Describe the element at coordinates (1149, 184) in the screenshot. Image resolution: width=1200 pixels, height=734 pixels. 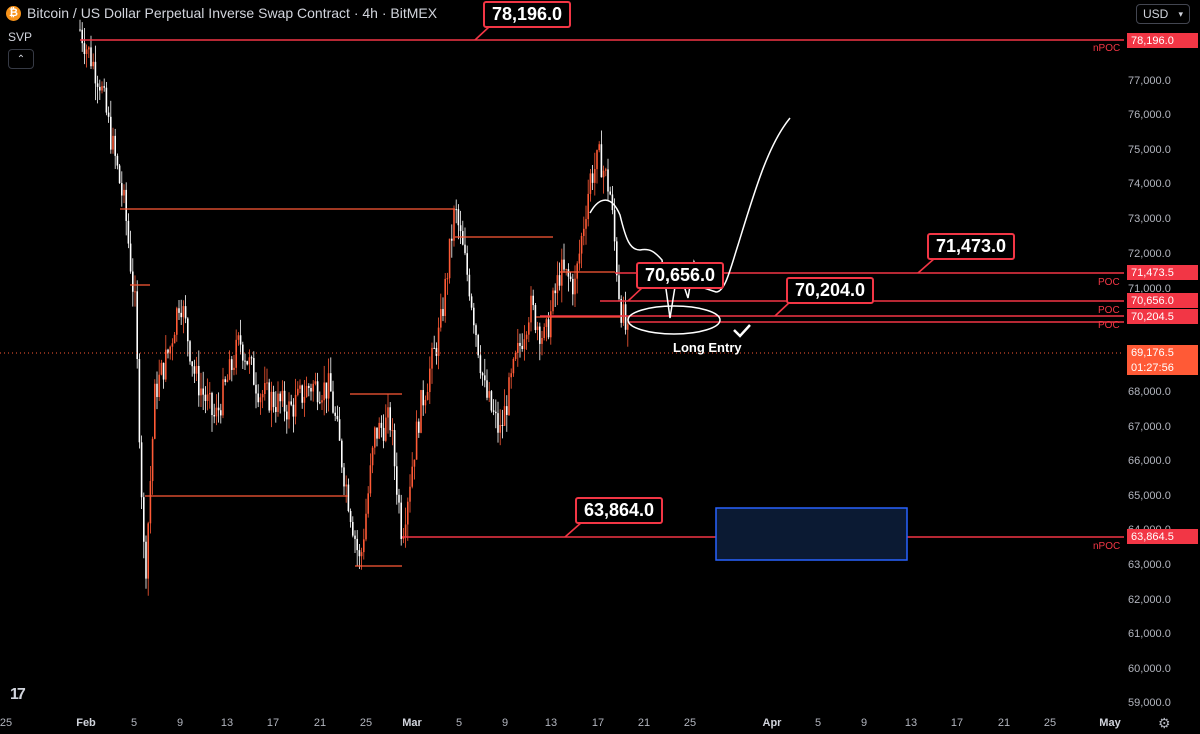
I see `price-tick: 74,000.0` at that location.